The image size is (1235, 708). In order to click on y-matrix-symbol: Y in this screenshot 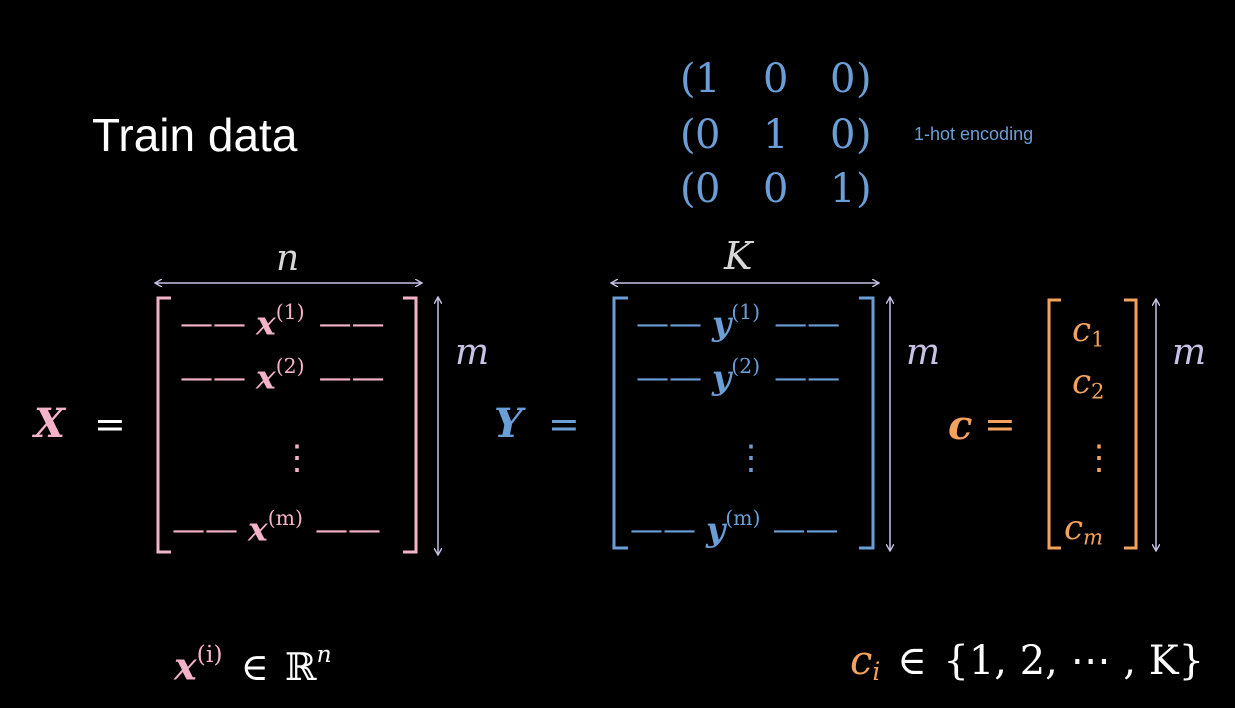, I will do `click(508, 423)`.